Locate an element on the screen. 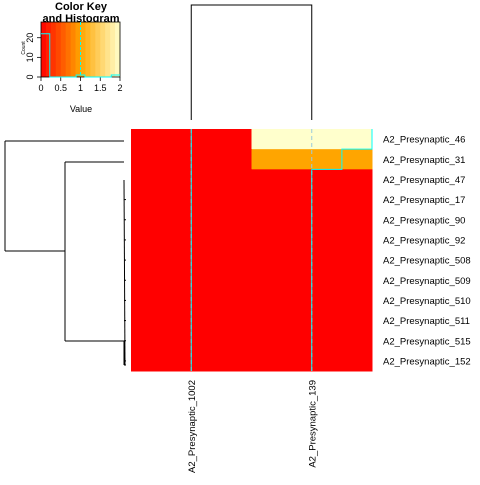 Image resolution: width=480 pixels, height=485 pixels. row-label: A2_Presynaptic_31 is located at coordinates (424, 160).